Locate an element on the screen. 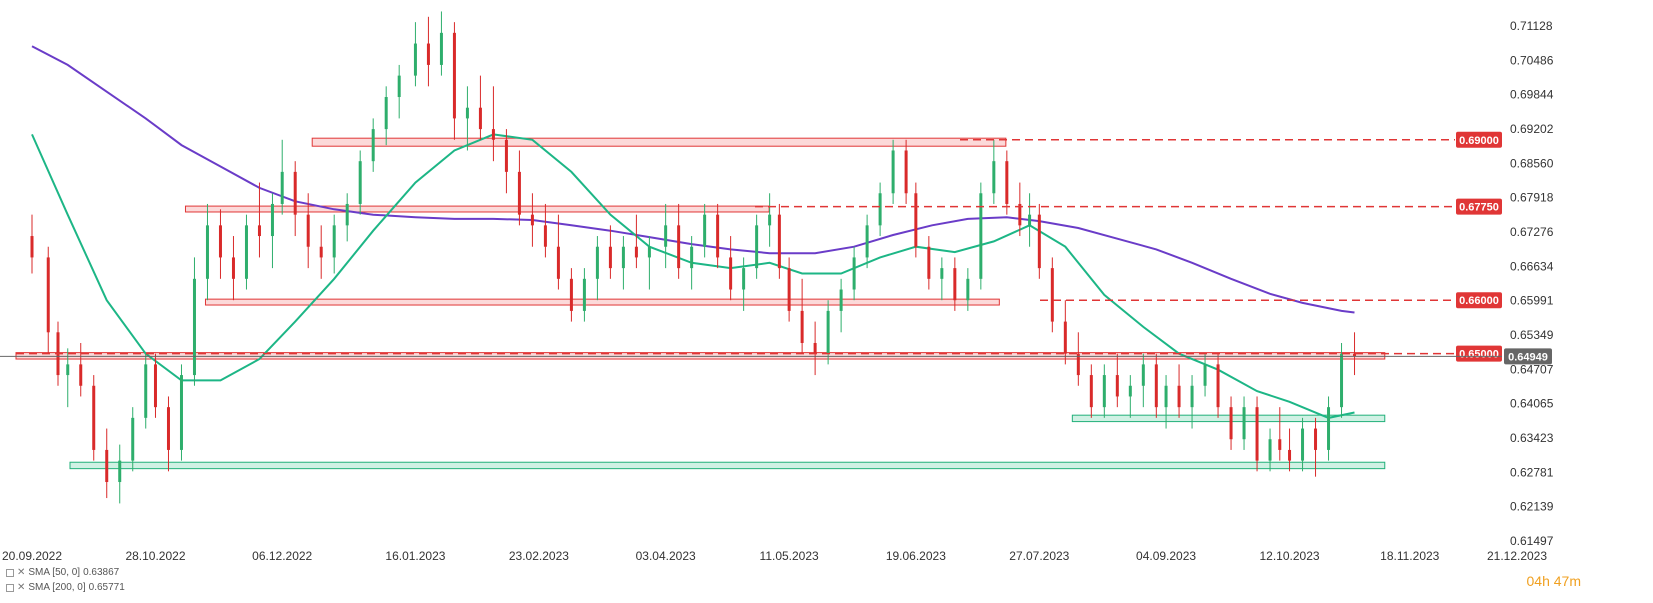  y-tick-label: 0.69202 is located at coordinates (1532, 129).